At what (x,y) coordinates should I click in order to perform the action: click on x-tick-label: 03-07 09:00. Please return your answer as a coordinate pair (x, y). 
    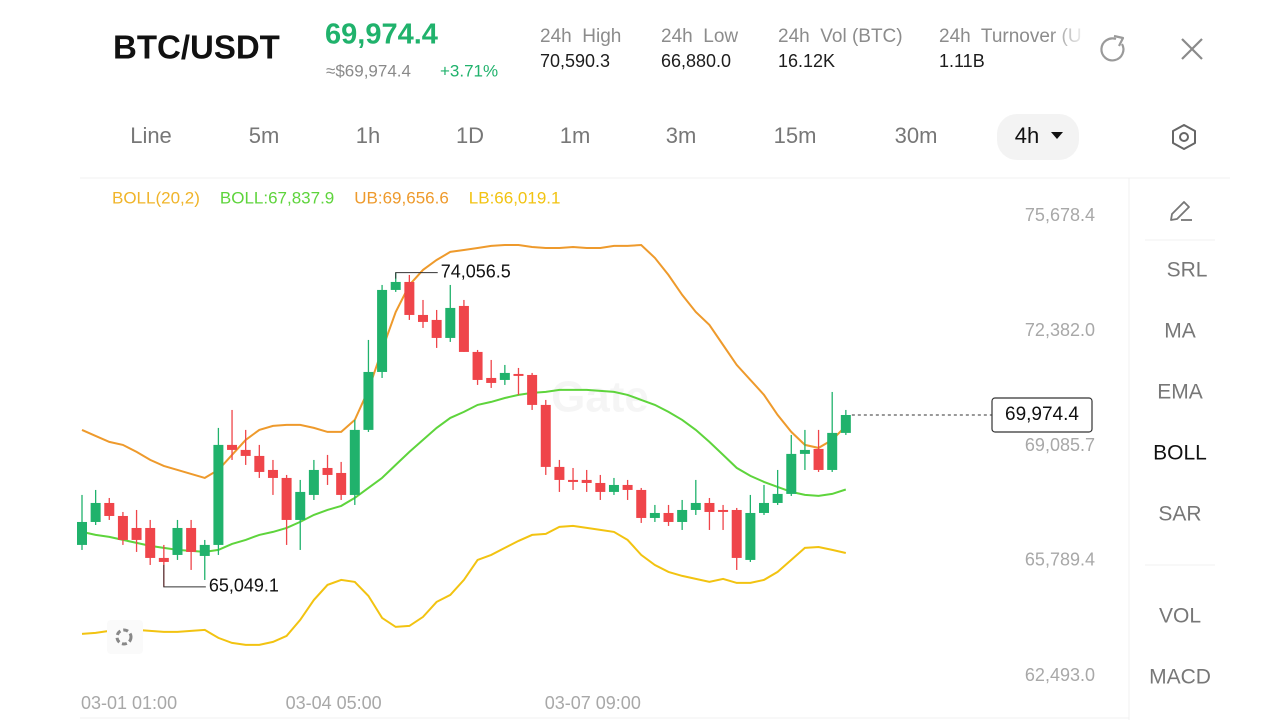
    Looking at the image, I should click on (593, 703).